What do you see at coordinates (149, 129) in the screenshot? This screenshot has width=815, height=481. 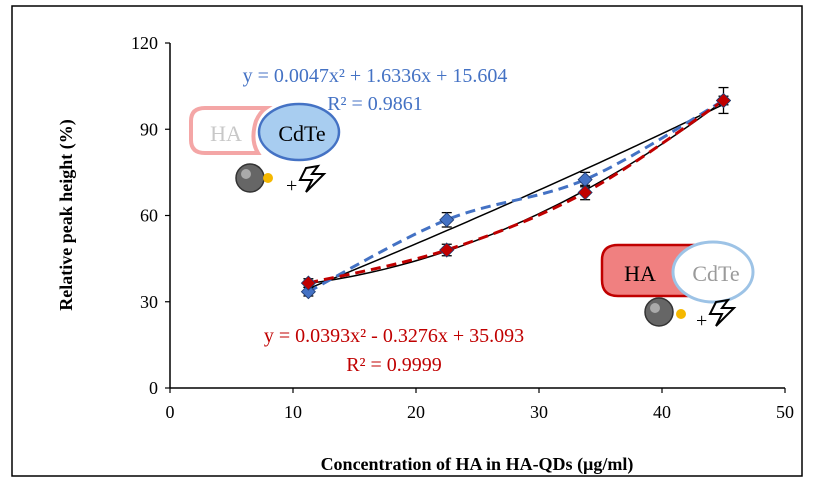 I see `y-tick-label: 90` at bounding box center [149, 129].